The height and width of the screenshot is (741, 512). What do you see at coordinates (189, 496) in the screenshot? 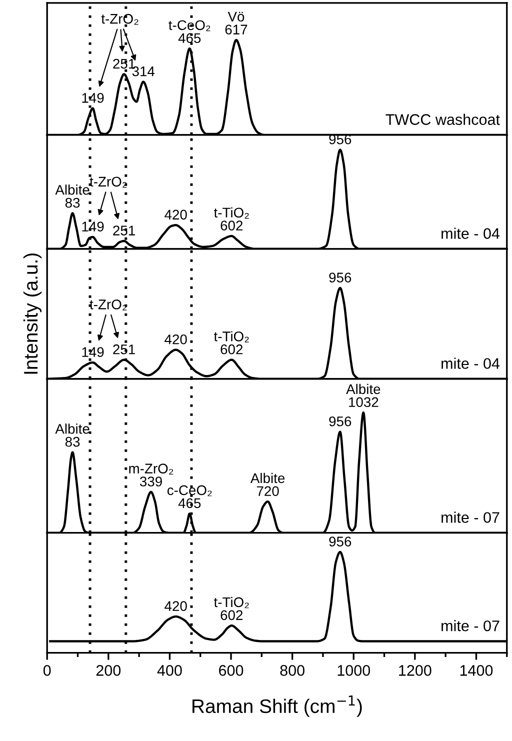
I see `annotation: c-CeO₂ 465` at bounding box center [189, 496].